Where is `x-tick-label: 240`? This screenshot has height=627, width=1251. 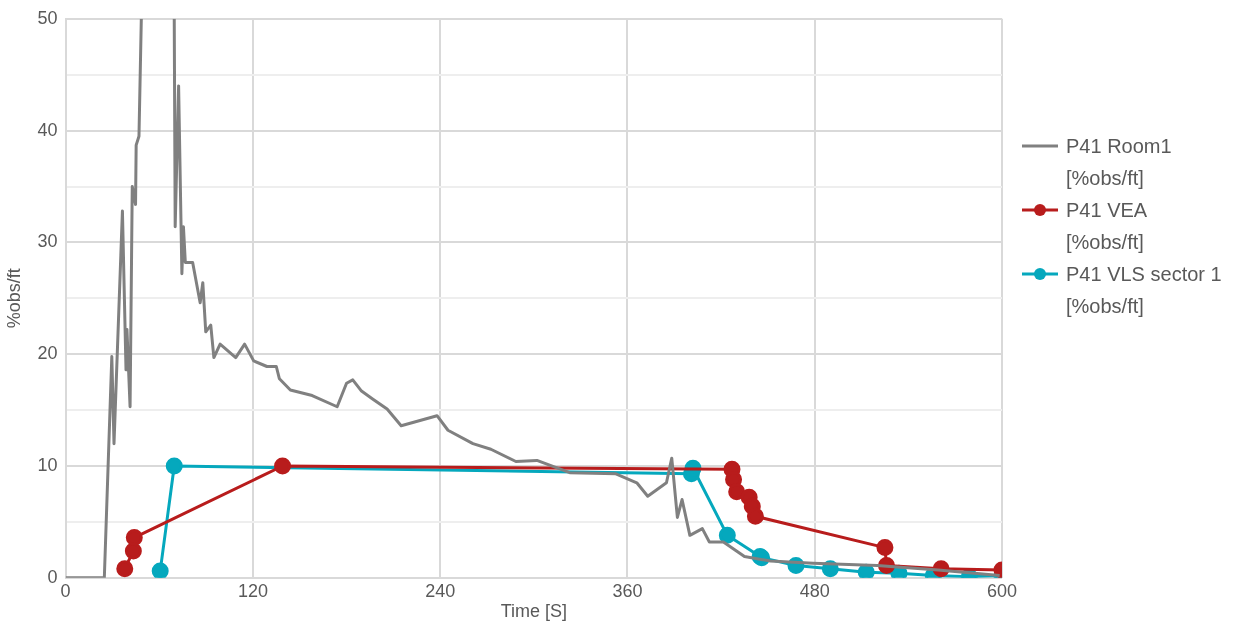 x-tick-label: 240 is located at coordinates (440, 590).